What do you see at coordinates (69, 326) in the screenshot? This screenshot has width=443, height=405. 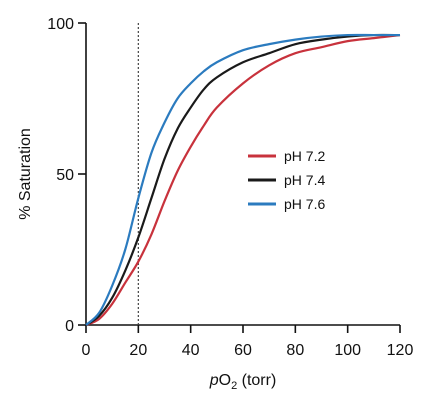 I see `y-tick-label: 0` at bounding box center [69, 326].